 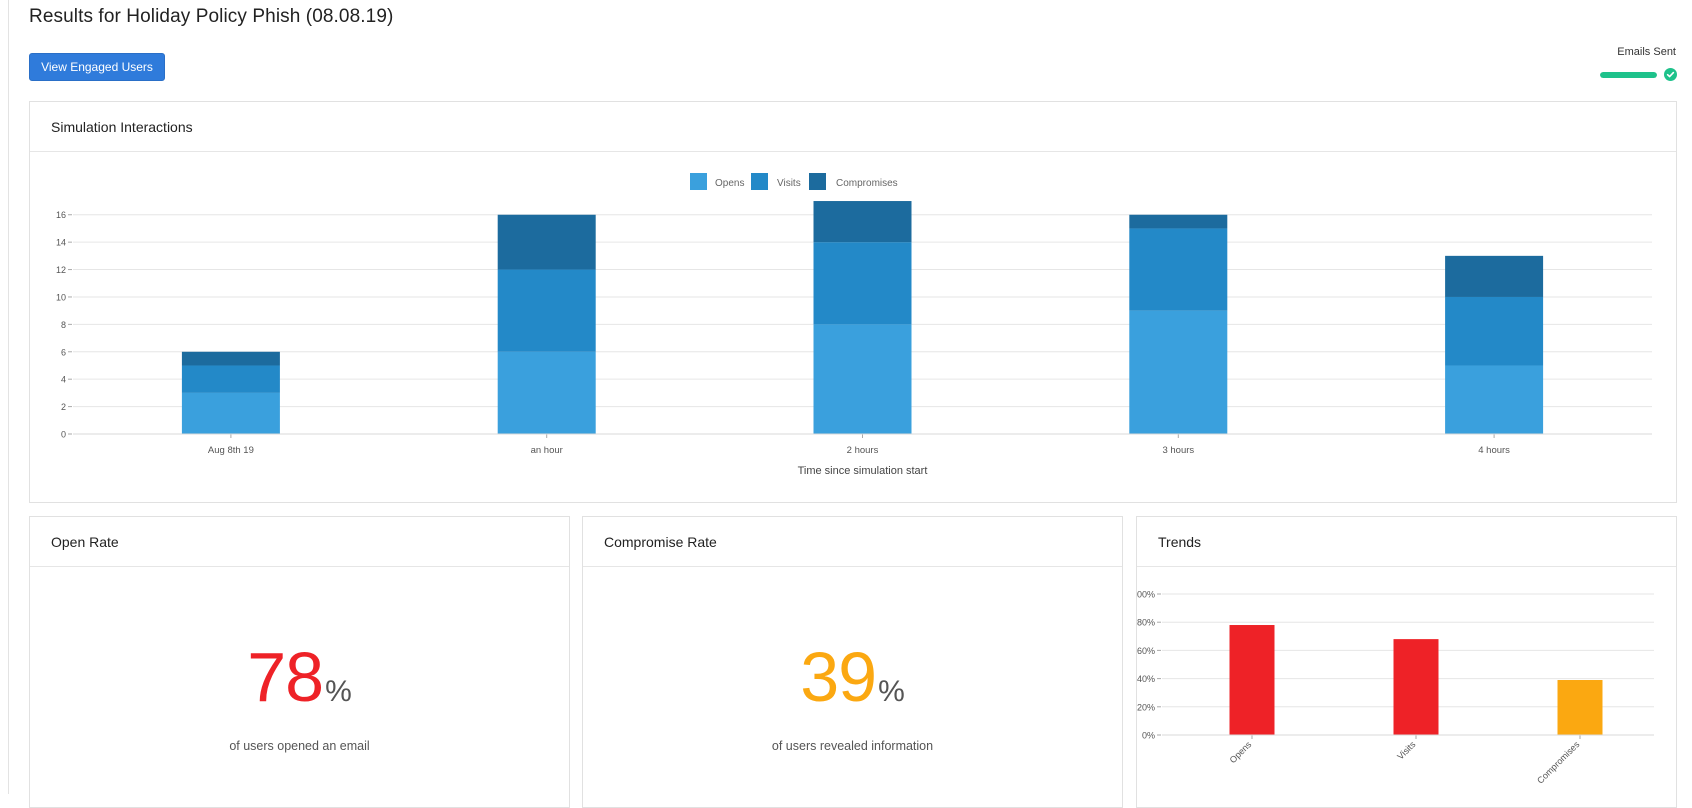 What do you see at coordinates (863, 471) in the screenshot?
I see `x-axis-title: Time since simulation start` at bounding box center [863, 471].